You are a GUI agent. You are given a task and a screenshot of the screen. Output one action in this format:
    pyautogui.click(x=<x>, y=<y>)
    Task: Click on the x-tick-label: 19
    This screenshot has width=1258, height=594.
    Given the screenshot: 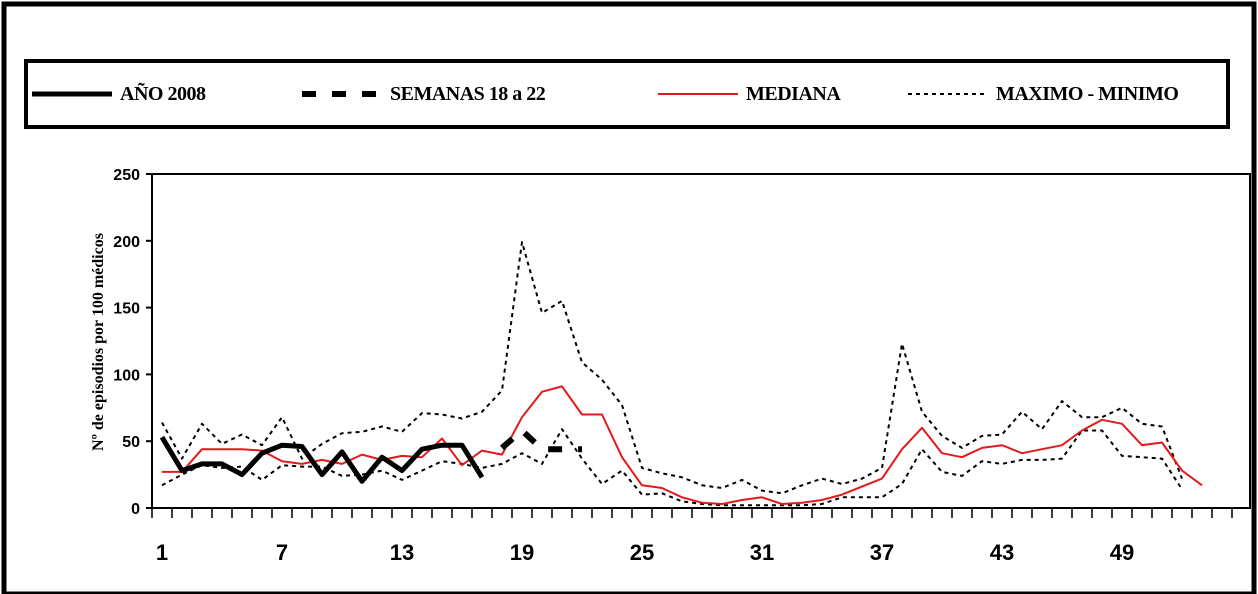 What is the action you would take?
    pyautogui.click(x=522, y=552)
    